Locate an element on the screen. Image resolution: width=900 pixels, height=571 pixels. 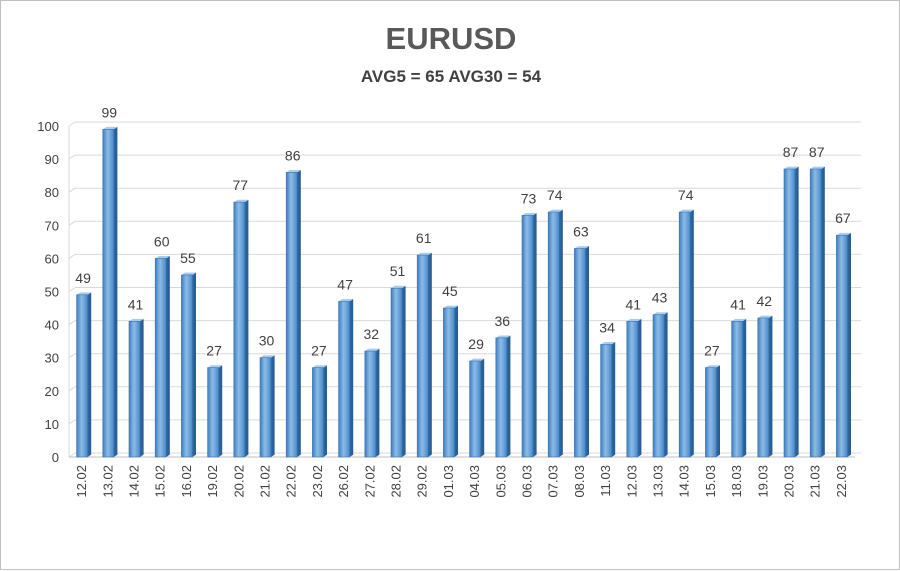
chart-subtitle: AVG5 = 65 AVG30 = 54 is located at coordinates (451, 76).